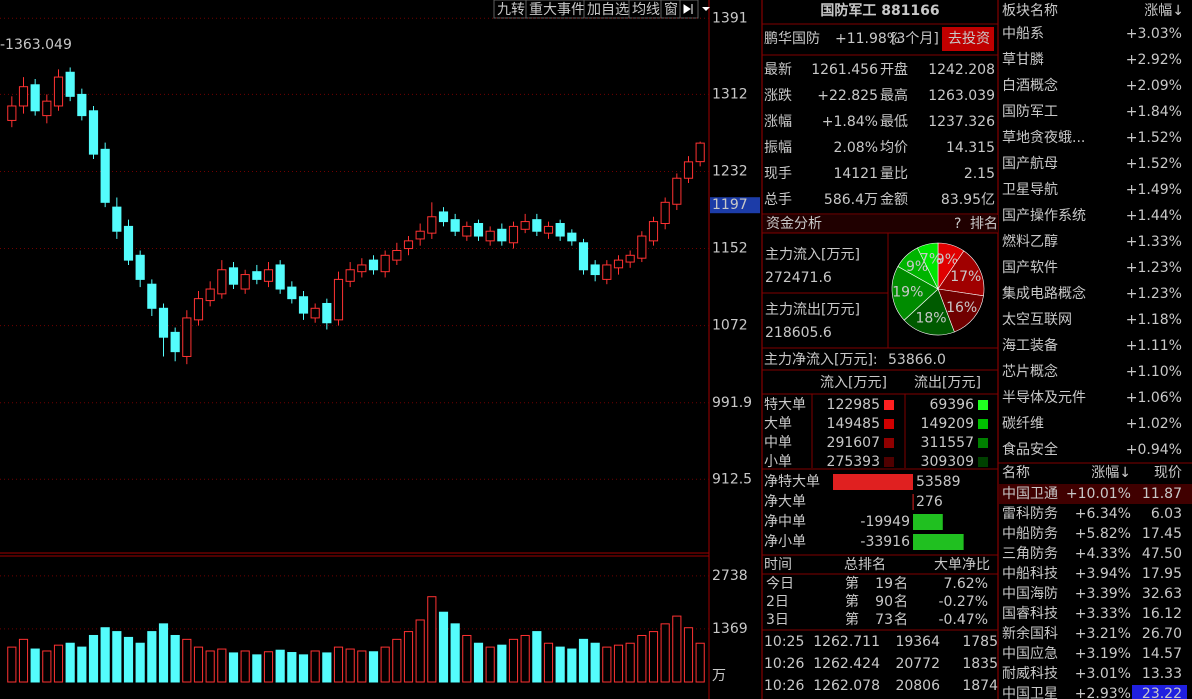  What do you see at coordinates (1030, 371) in the screenshot?
I see `sector-name: 芯片概念` at bounding box center [1030, 371].